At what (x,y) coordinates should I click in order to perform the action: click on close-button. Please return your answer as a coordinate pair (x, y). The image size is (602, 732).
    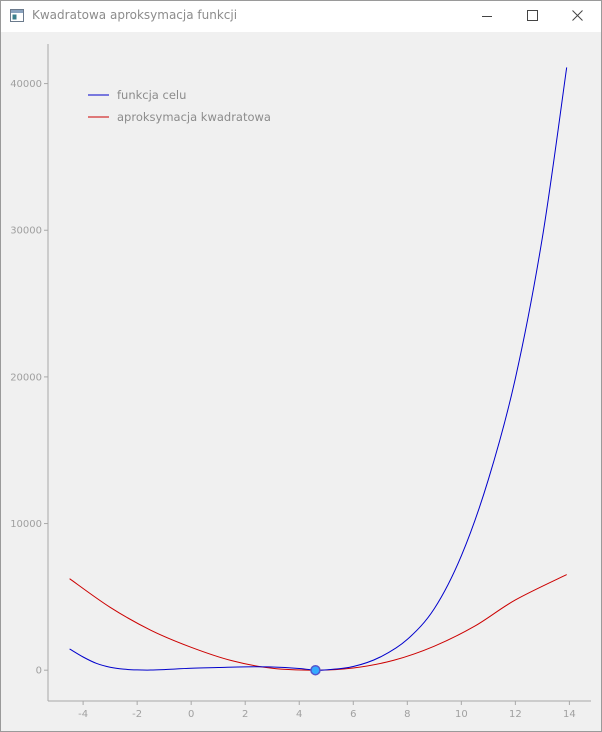
    Looking at the image, I should click on (578, 16).